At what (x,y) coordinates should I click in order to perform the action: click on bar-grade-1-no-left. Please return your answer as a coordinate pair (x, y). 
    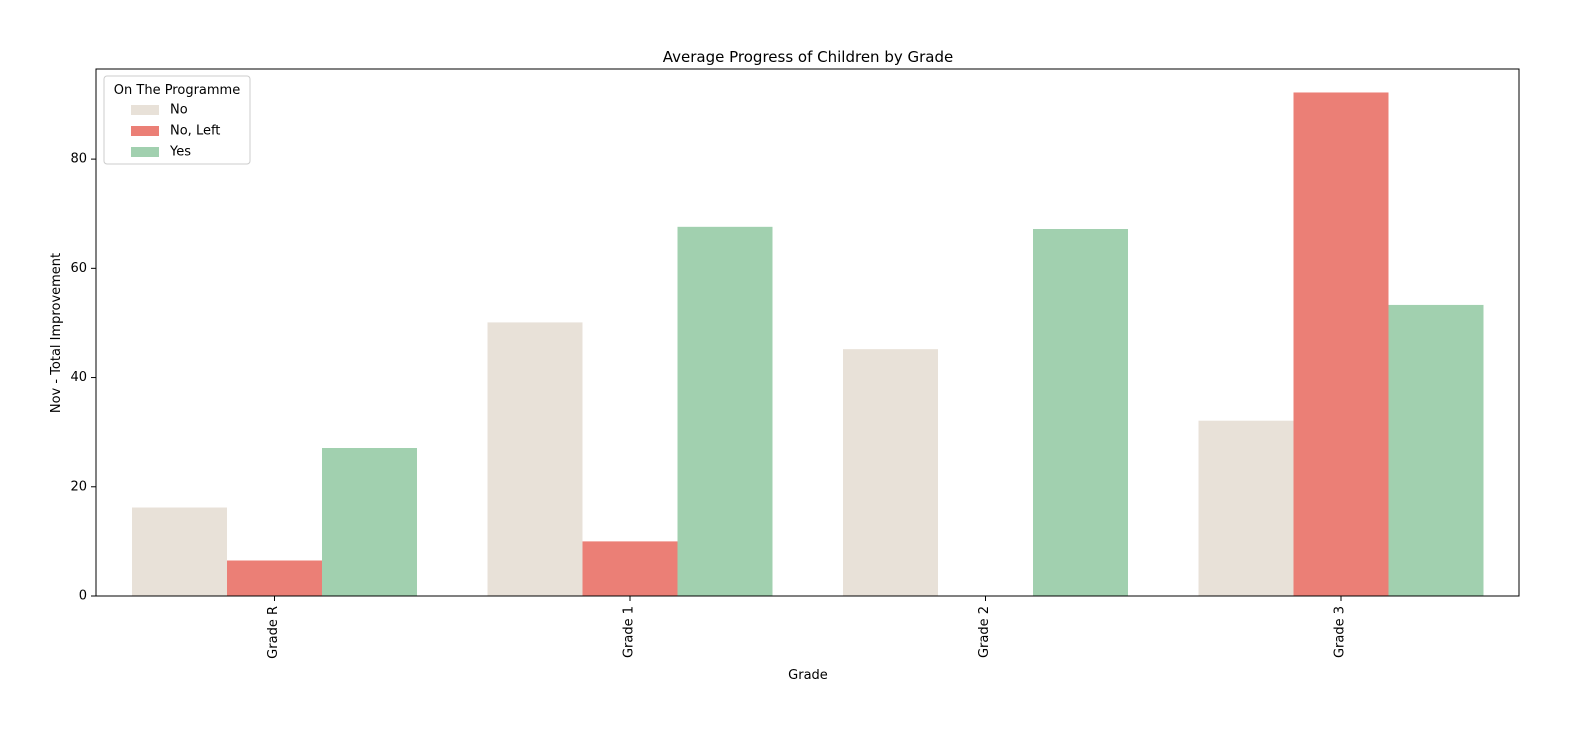
    Looking at the image, I should click on (630, 568).